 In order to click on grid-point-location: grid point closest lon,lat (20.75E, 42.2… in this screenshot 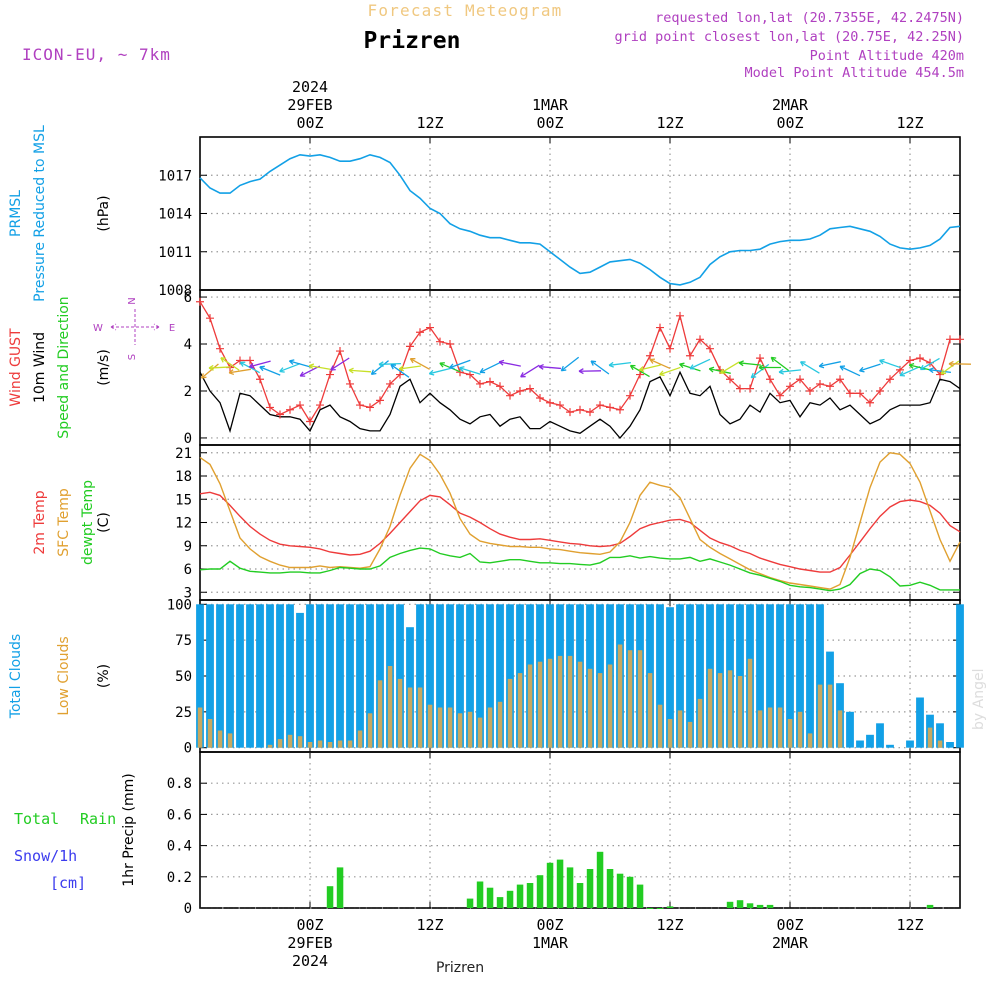, I will do `click(790, 37)`.